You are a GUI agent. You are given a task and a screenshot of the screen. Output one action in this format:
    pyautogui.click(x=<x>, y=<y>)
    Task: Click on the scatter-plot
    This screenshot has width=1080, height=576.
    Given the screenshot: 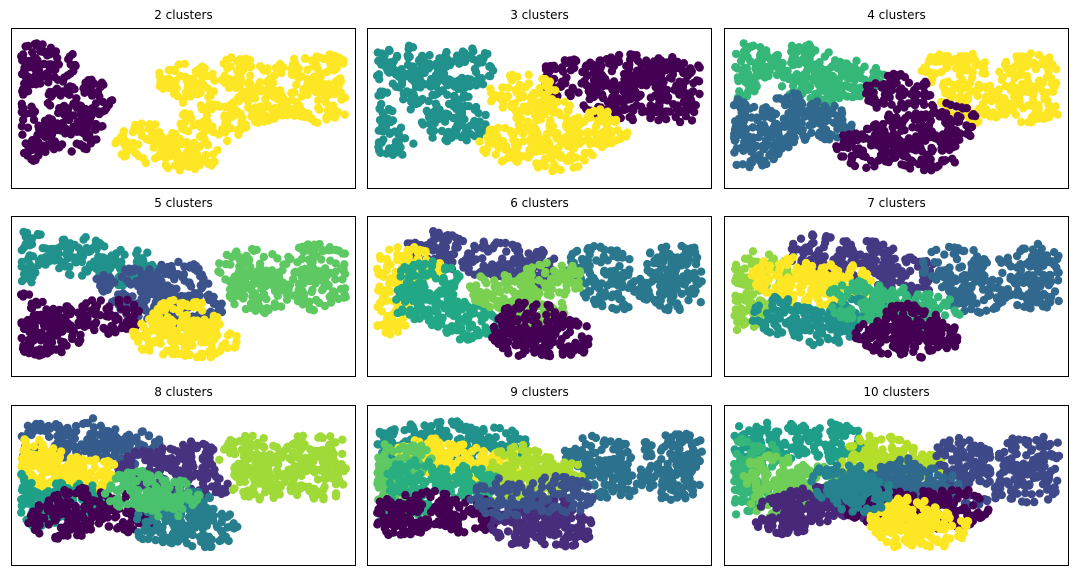 What is the action you would take?
    pyautogui.click(x=183, y=296)
    